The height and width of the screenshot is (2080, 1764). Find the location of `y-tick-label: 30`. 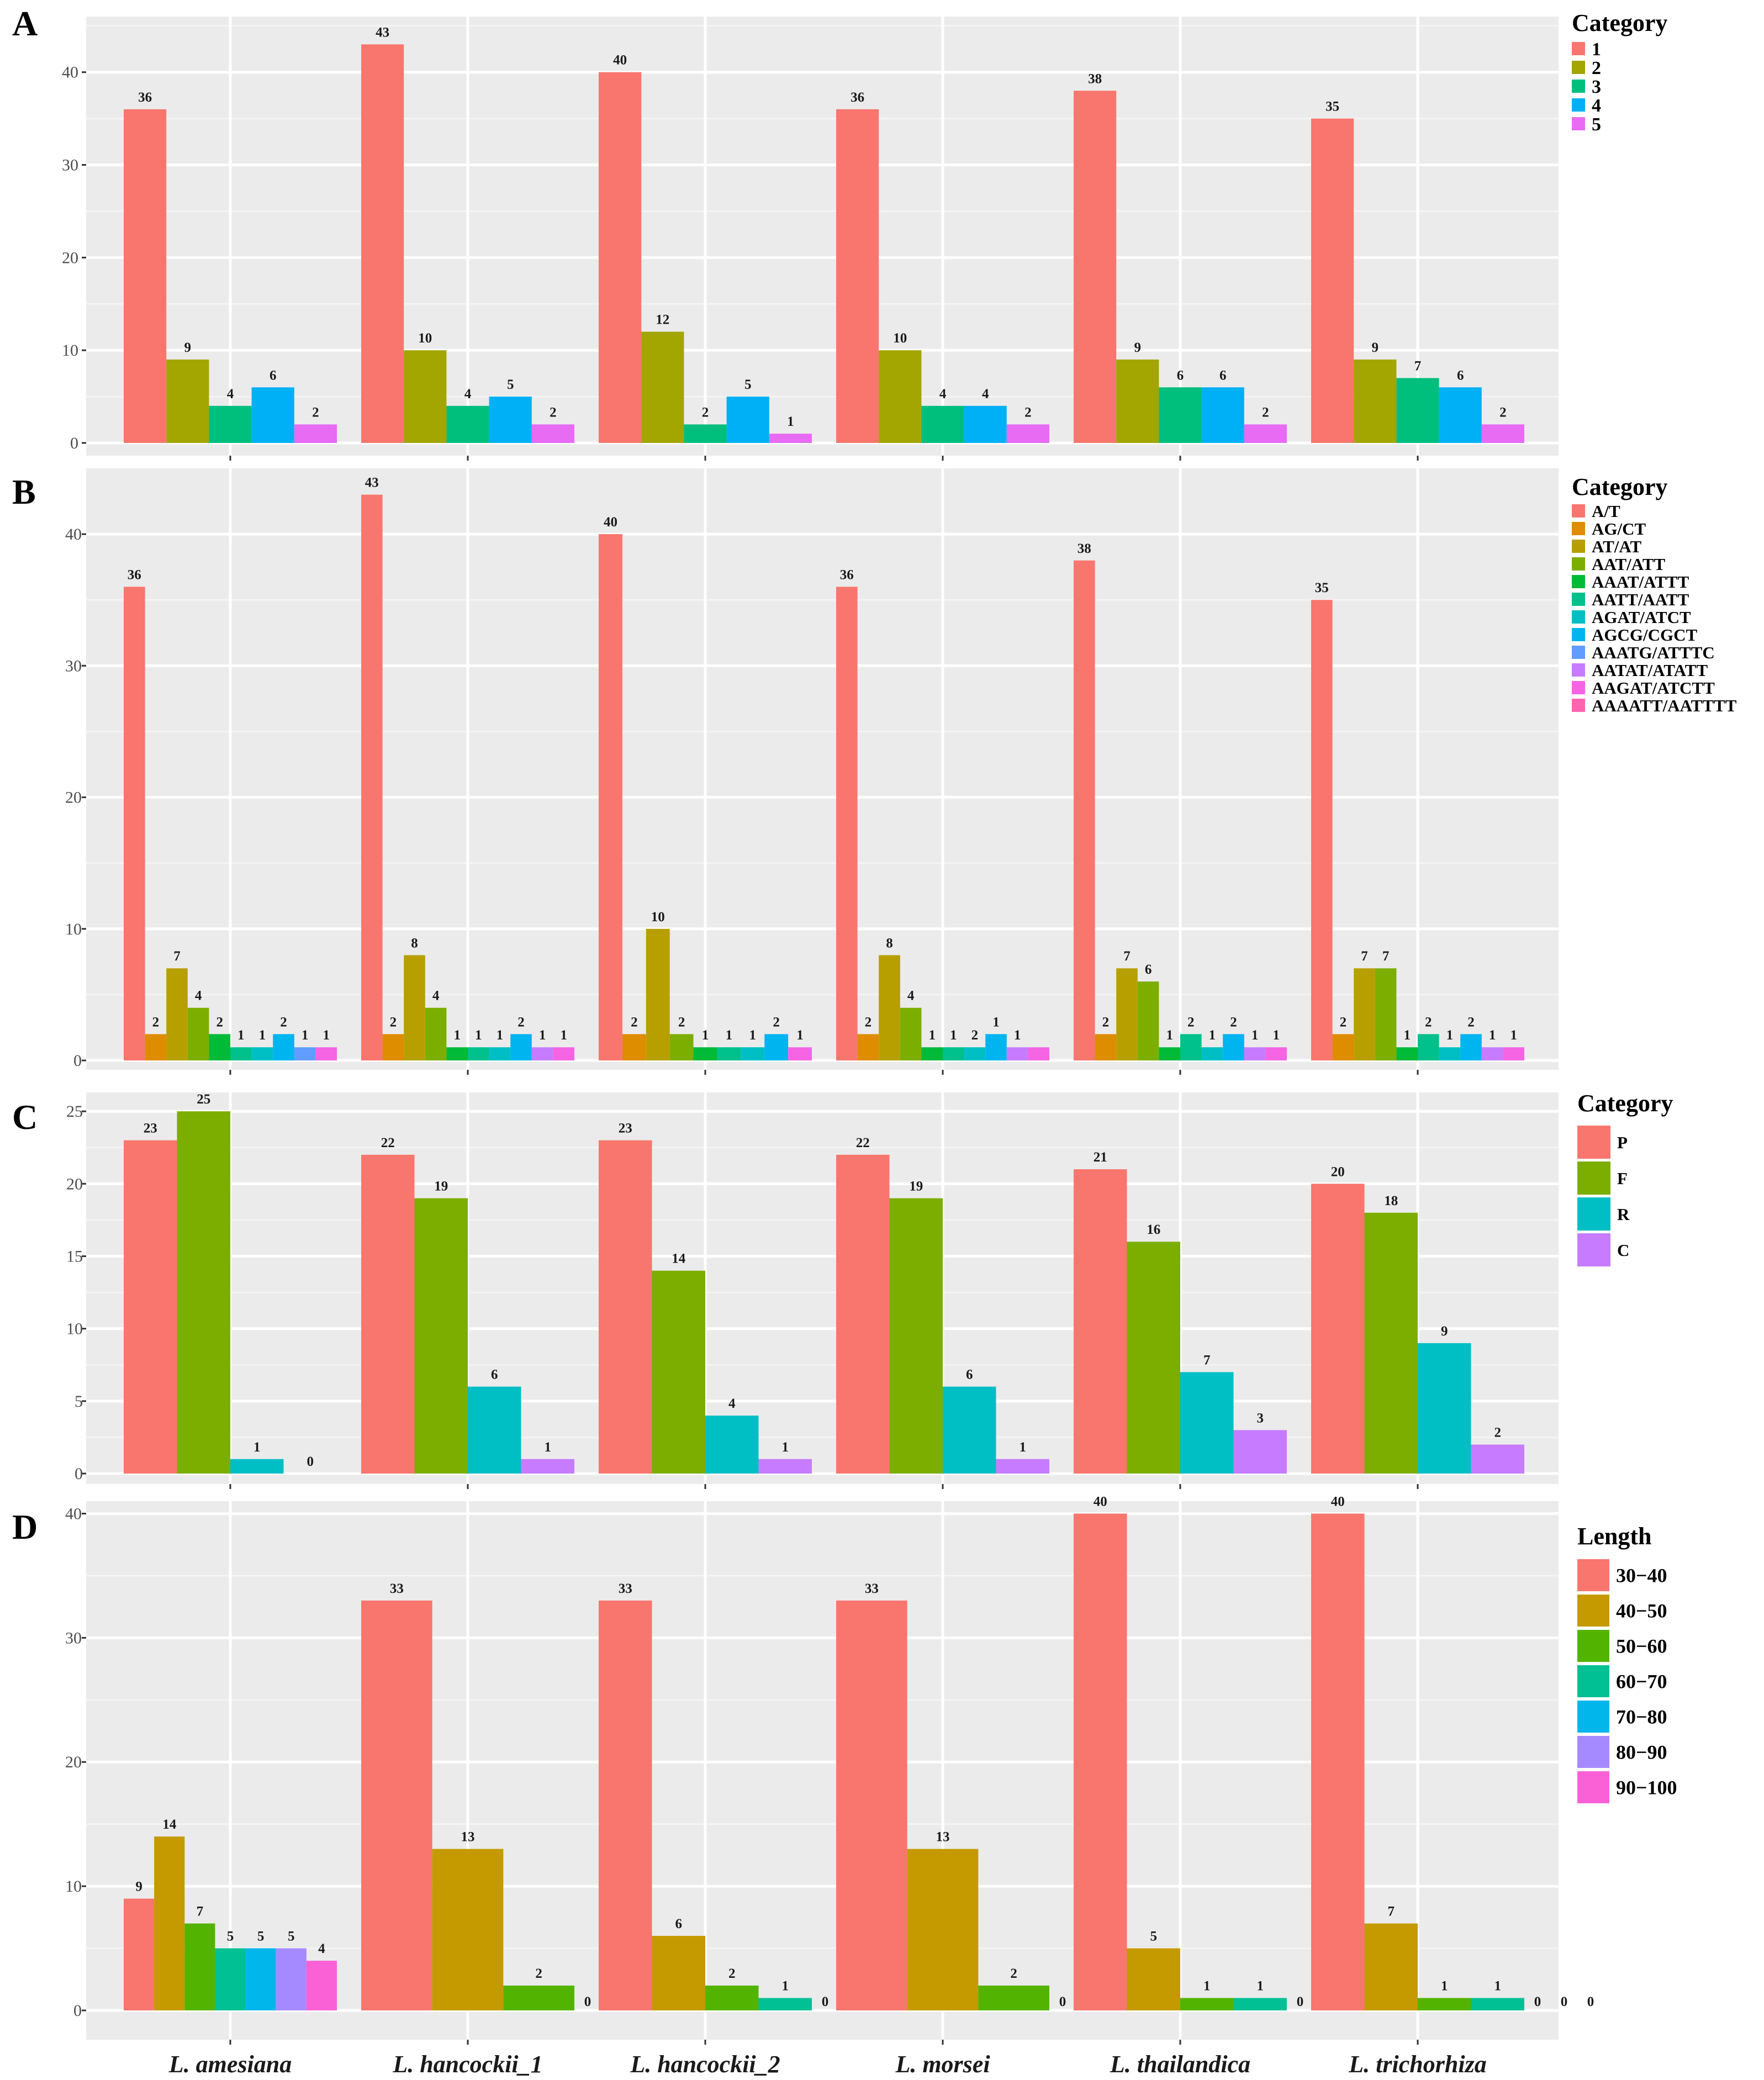

y-tick-label: 30 is located at coordinates (73, 666).